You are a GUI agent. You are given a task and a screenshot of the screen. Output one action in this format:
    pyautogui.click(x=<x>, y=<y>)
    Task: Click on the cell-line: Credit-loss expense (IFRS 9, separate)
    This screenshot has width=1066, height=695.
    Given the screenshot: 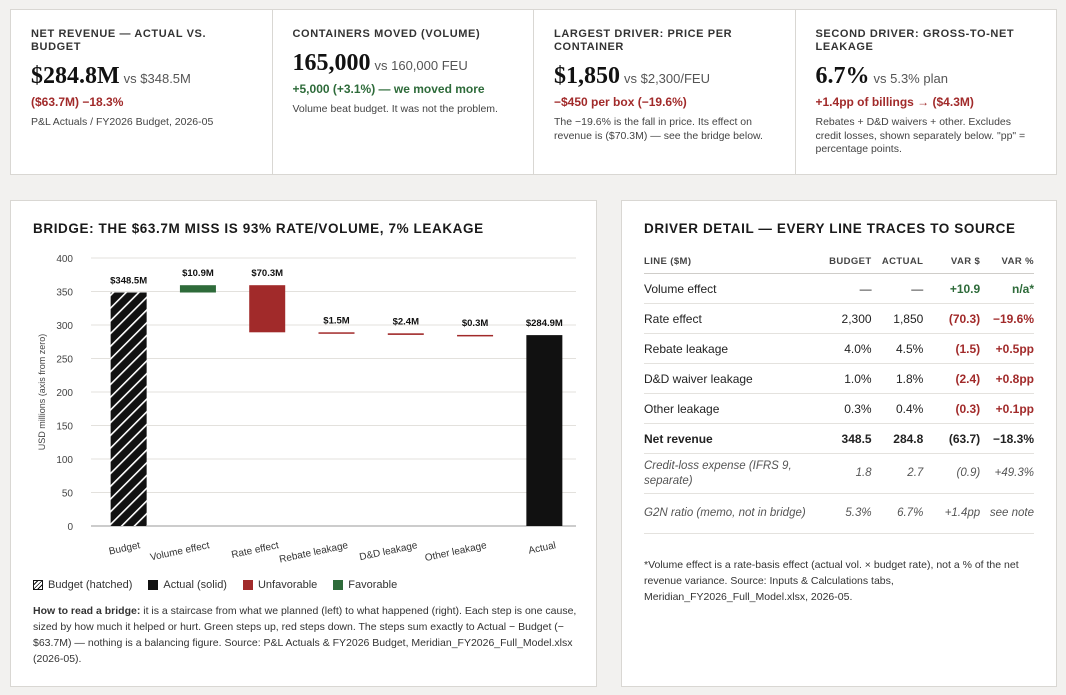 What is the action you would take?
    pyautogui.click(x=732, y=473)
    